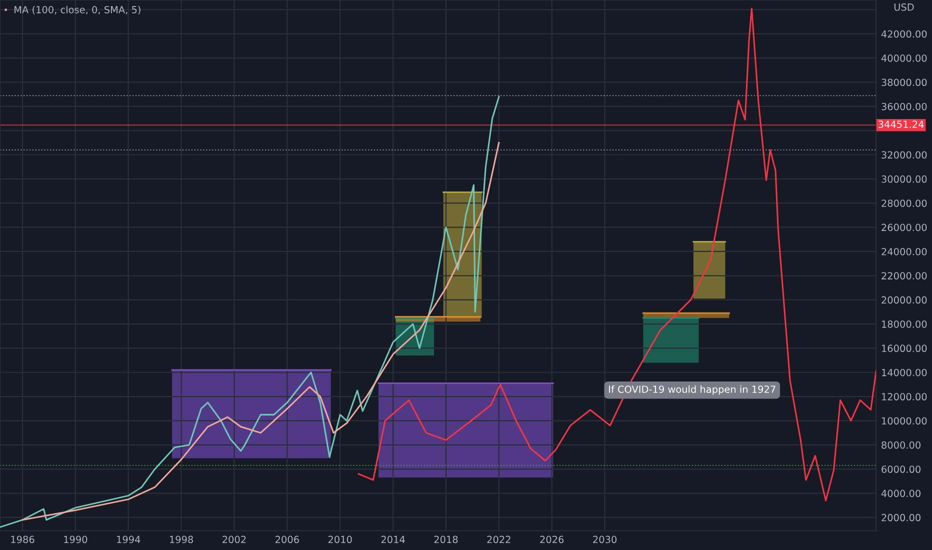  Describe the element at coordinates (900, 494) in the screenshot. I see `y-tick-label: 4000.00` at that location.